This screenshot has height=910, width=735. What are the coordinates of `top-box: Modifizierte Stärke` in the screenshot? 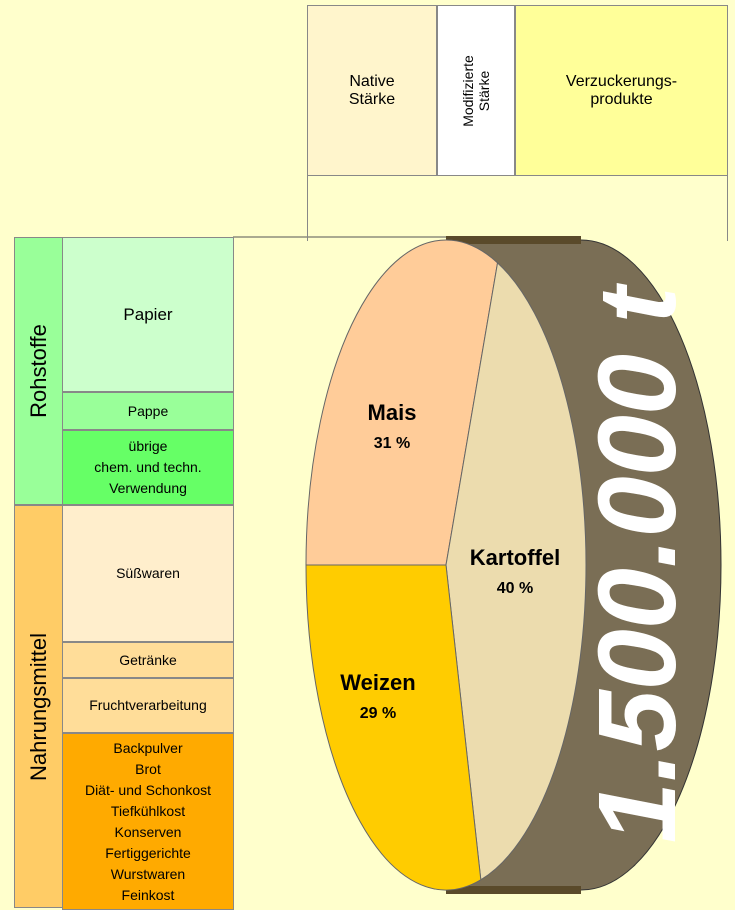 It's located at (476, 90).